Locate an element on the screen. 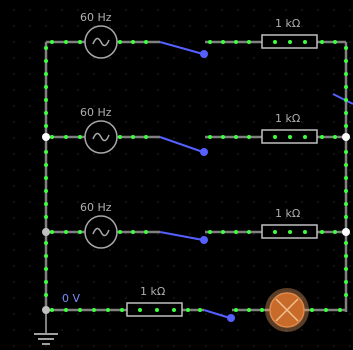 The height and width of the screenshot is (350, 353). resistor-icon is located at coordinates (154, 309).